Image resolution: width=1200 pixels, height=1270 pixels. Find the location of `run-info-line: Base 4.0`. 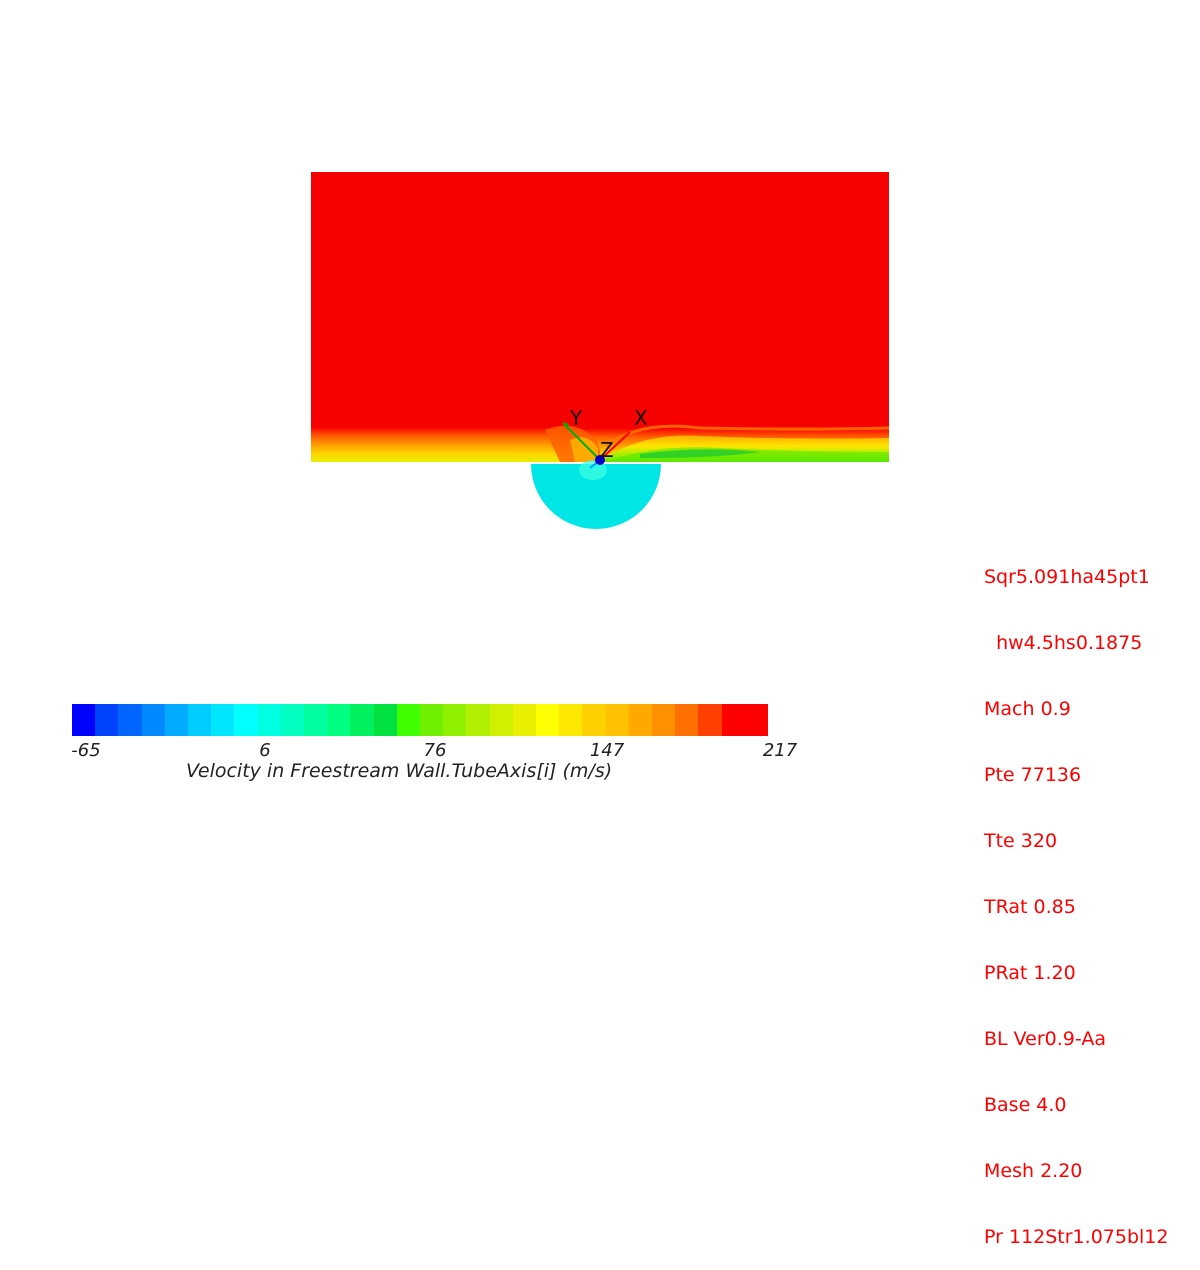

run-info-line: Base 4.0 is located at coordinates (1025, 1105).